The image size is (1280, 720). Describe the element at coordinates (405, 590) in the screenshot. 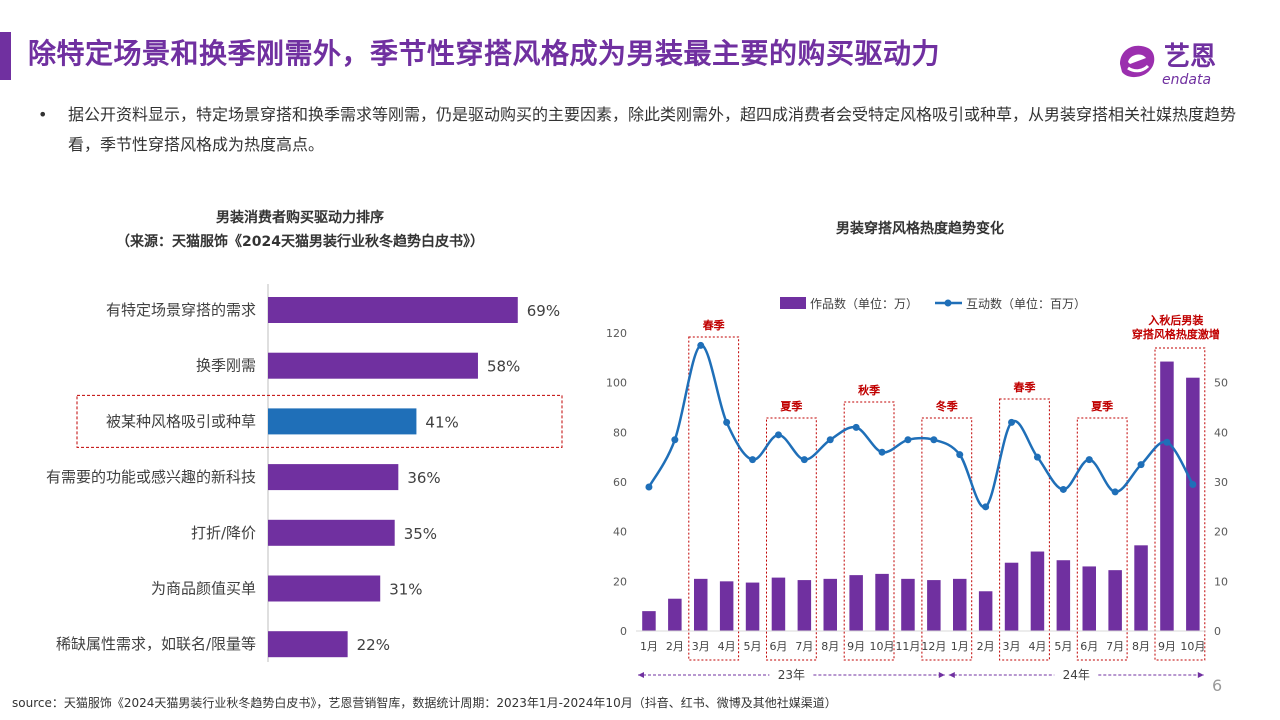

I see `bar-value-label: 31%` at that location.